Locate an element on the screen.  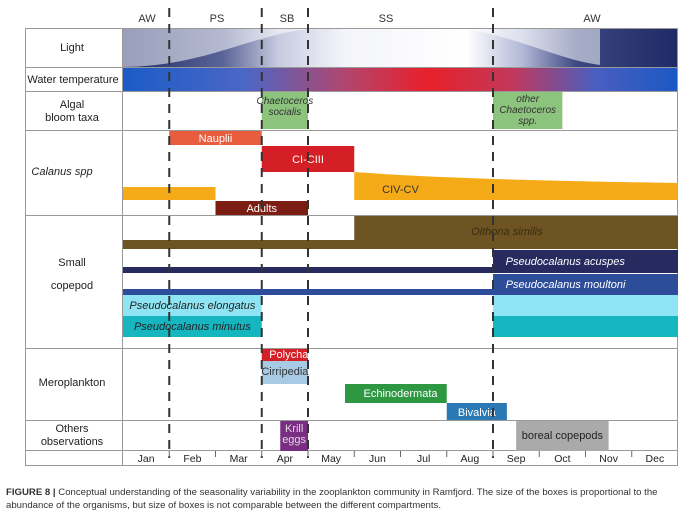
box-polychaeta is located at coordinates (284, 355).